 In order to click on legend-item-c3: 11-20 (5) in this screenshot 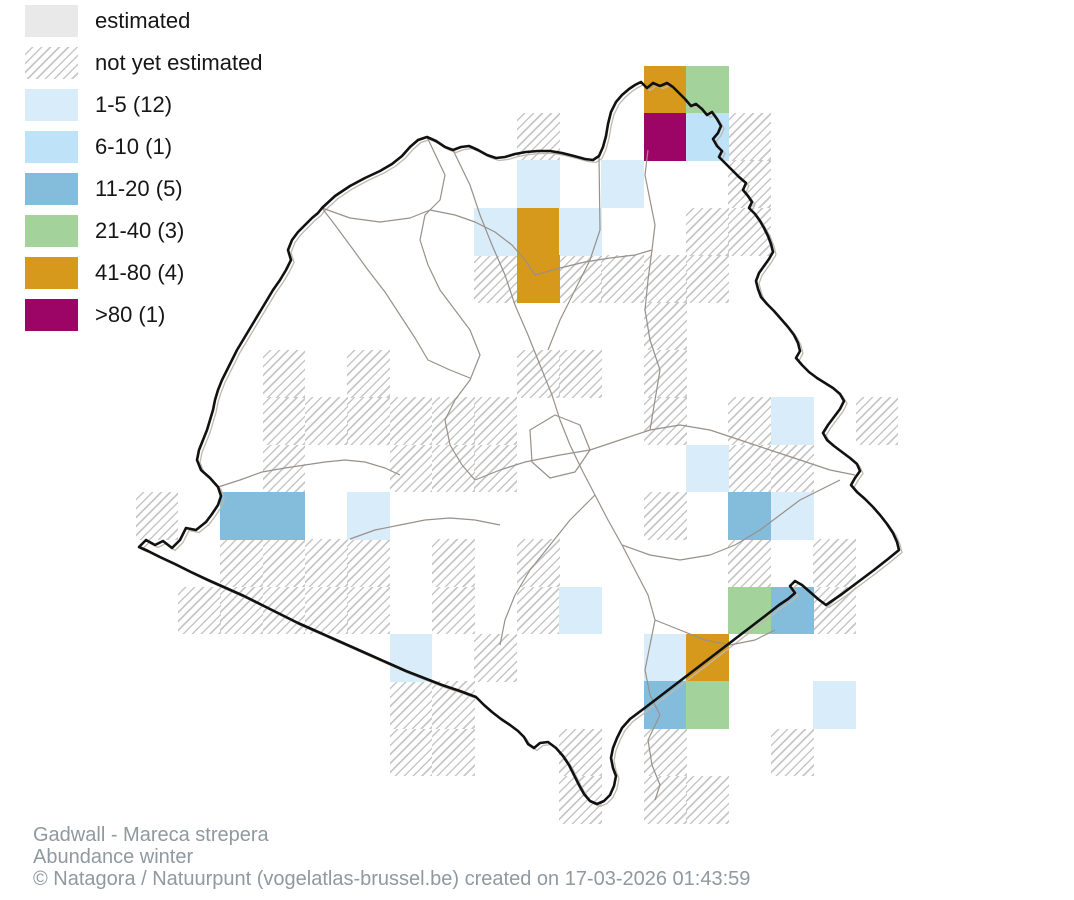, I will do `click(144, 189)`.